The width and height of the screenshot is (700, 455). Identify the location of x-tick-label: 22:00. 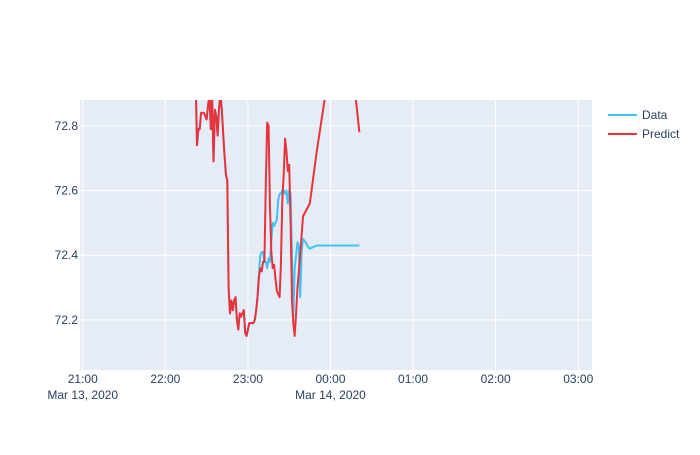
(165, 379).